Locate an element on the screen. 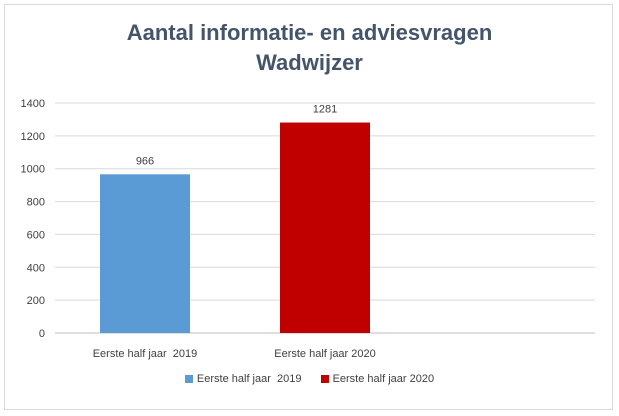 Image resolution: width=619 pixels, height=416 pixels. y-tick-label: 400 is located at coordinates (36, 268).